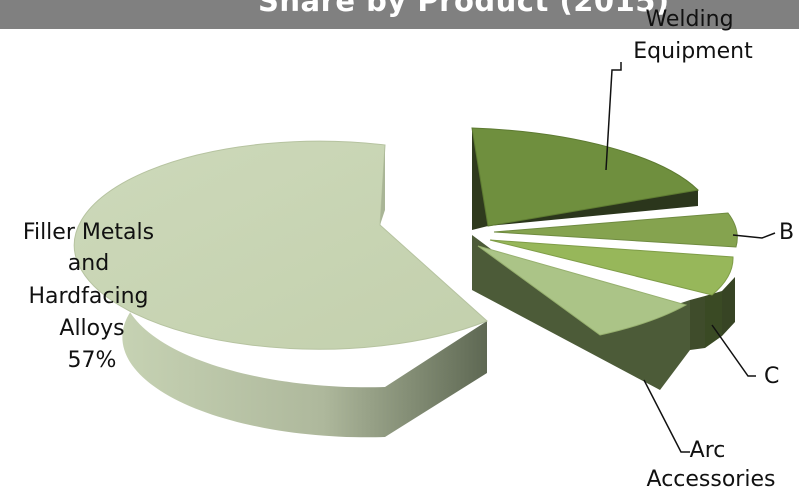  What do you see at coordinates (92, 280) in the screenshot?
I see `label-filler-metals: Filler Metals and Hardfacing Alloys` at bounding box center [92, 280].